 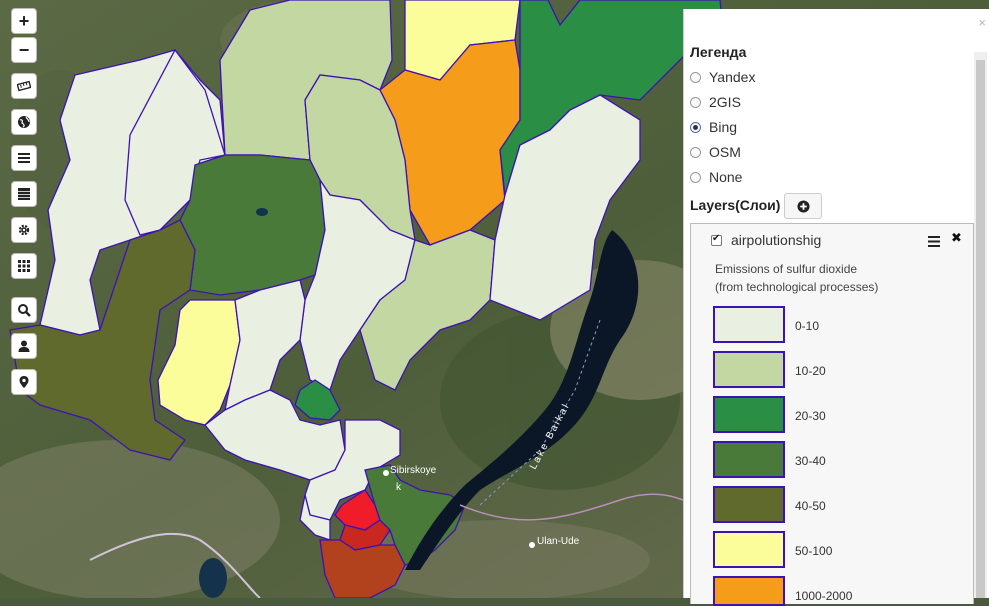 I want to click on ruler-icon, so click(x=24, y=86).